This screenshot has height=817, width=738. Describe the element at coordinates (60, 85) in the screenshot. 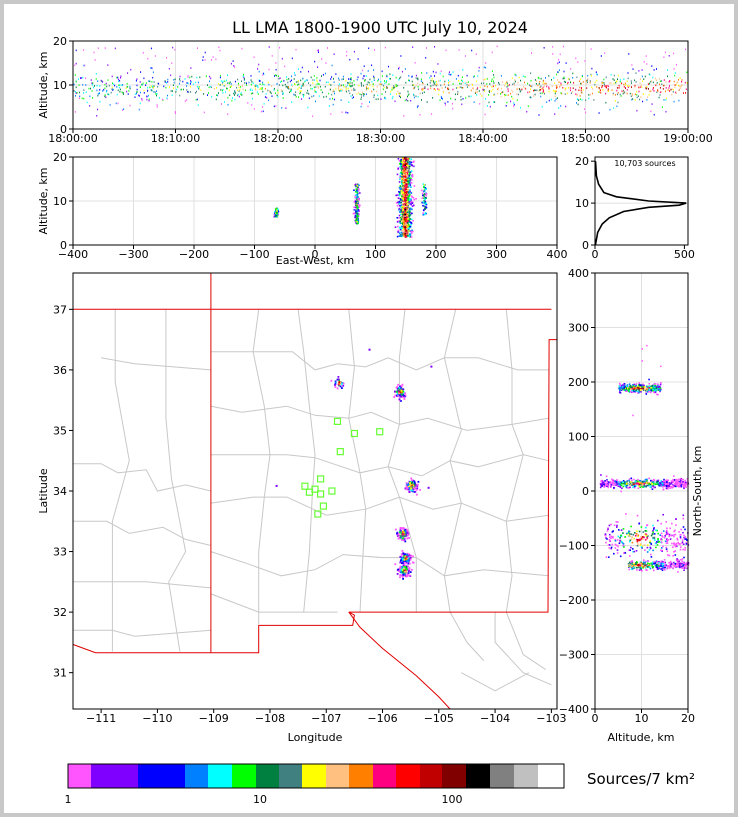

I see `time-ytick-label: 10` at that location.